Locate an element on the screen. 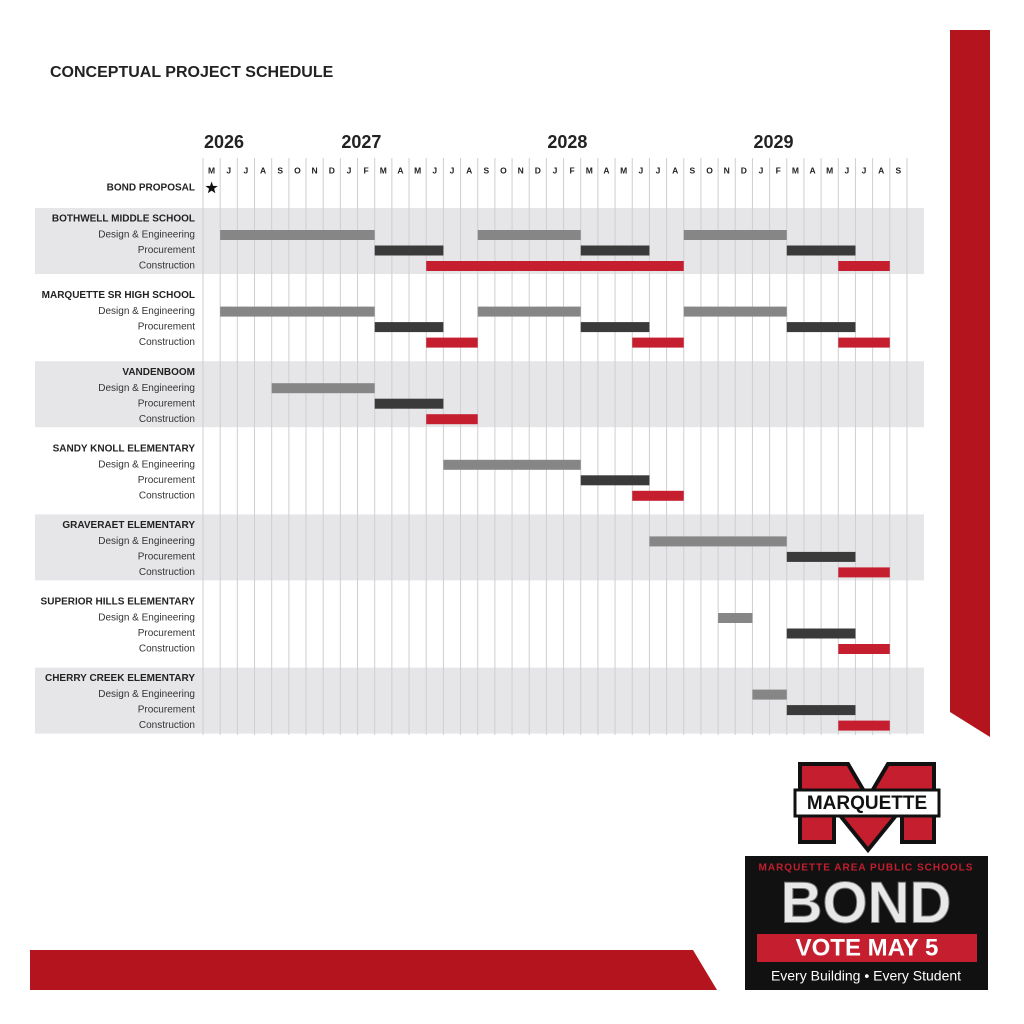  year-label: 2027 is located at coordinates (361, 142).